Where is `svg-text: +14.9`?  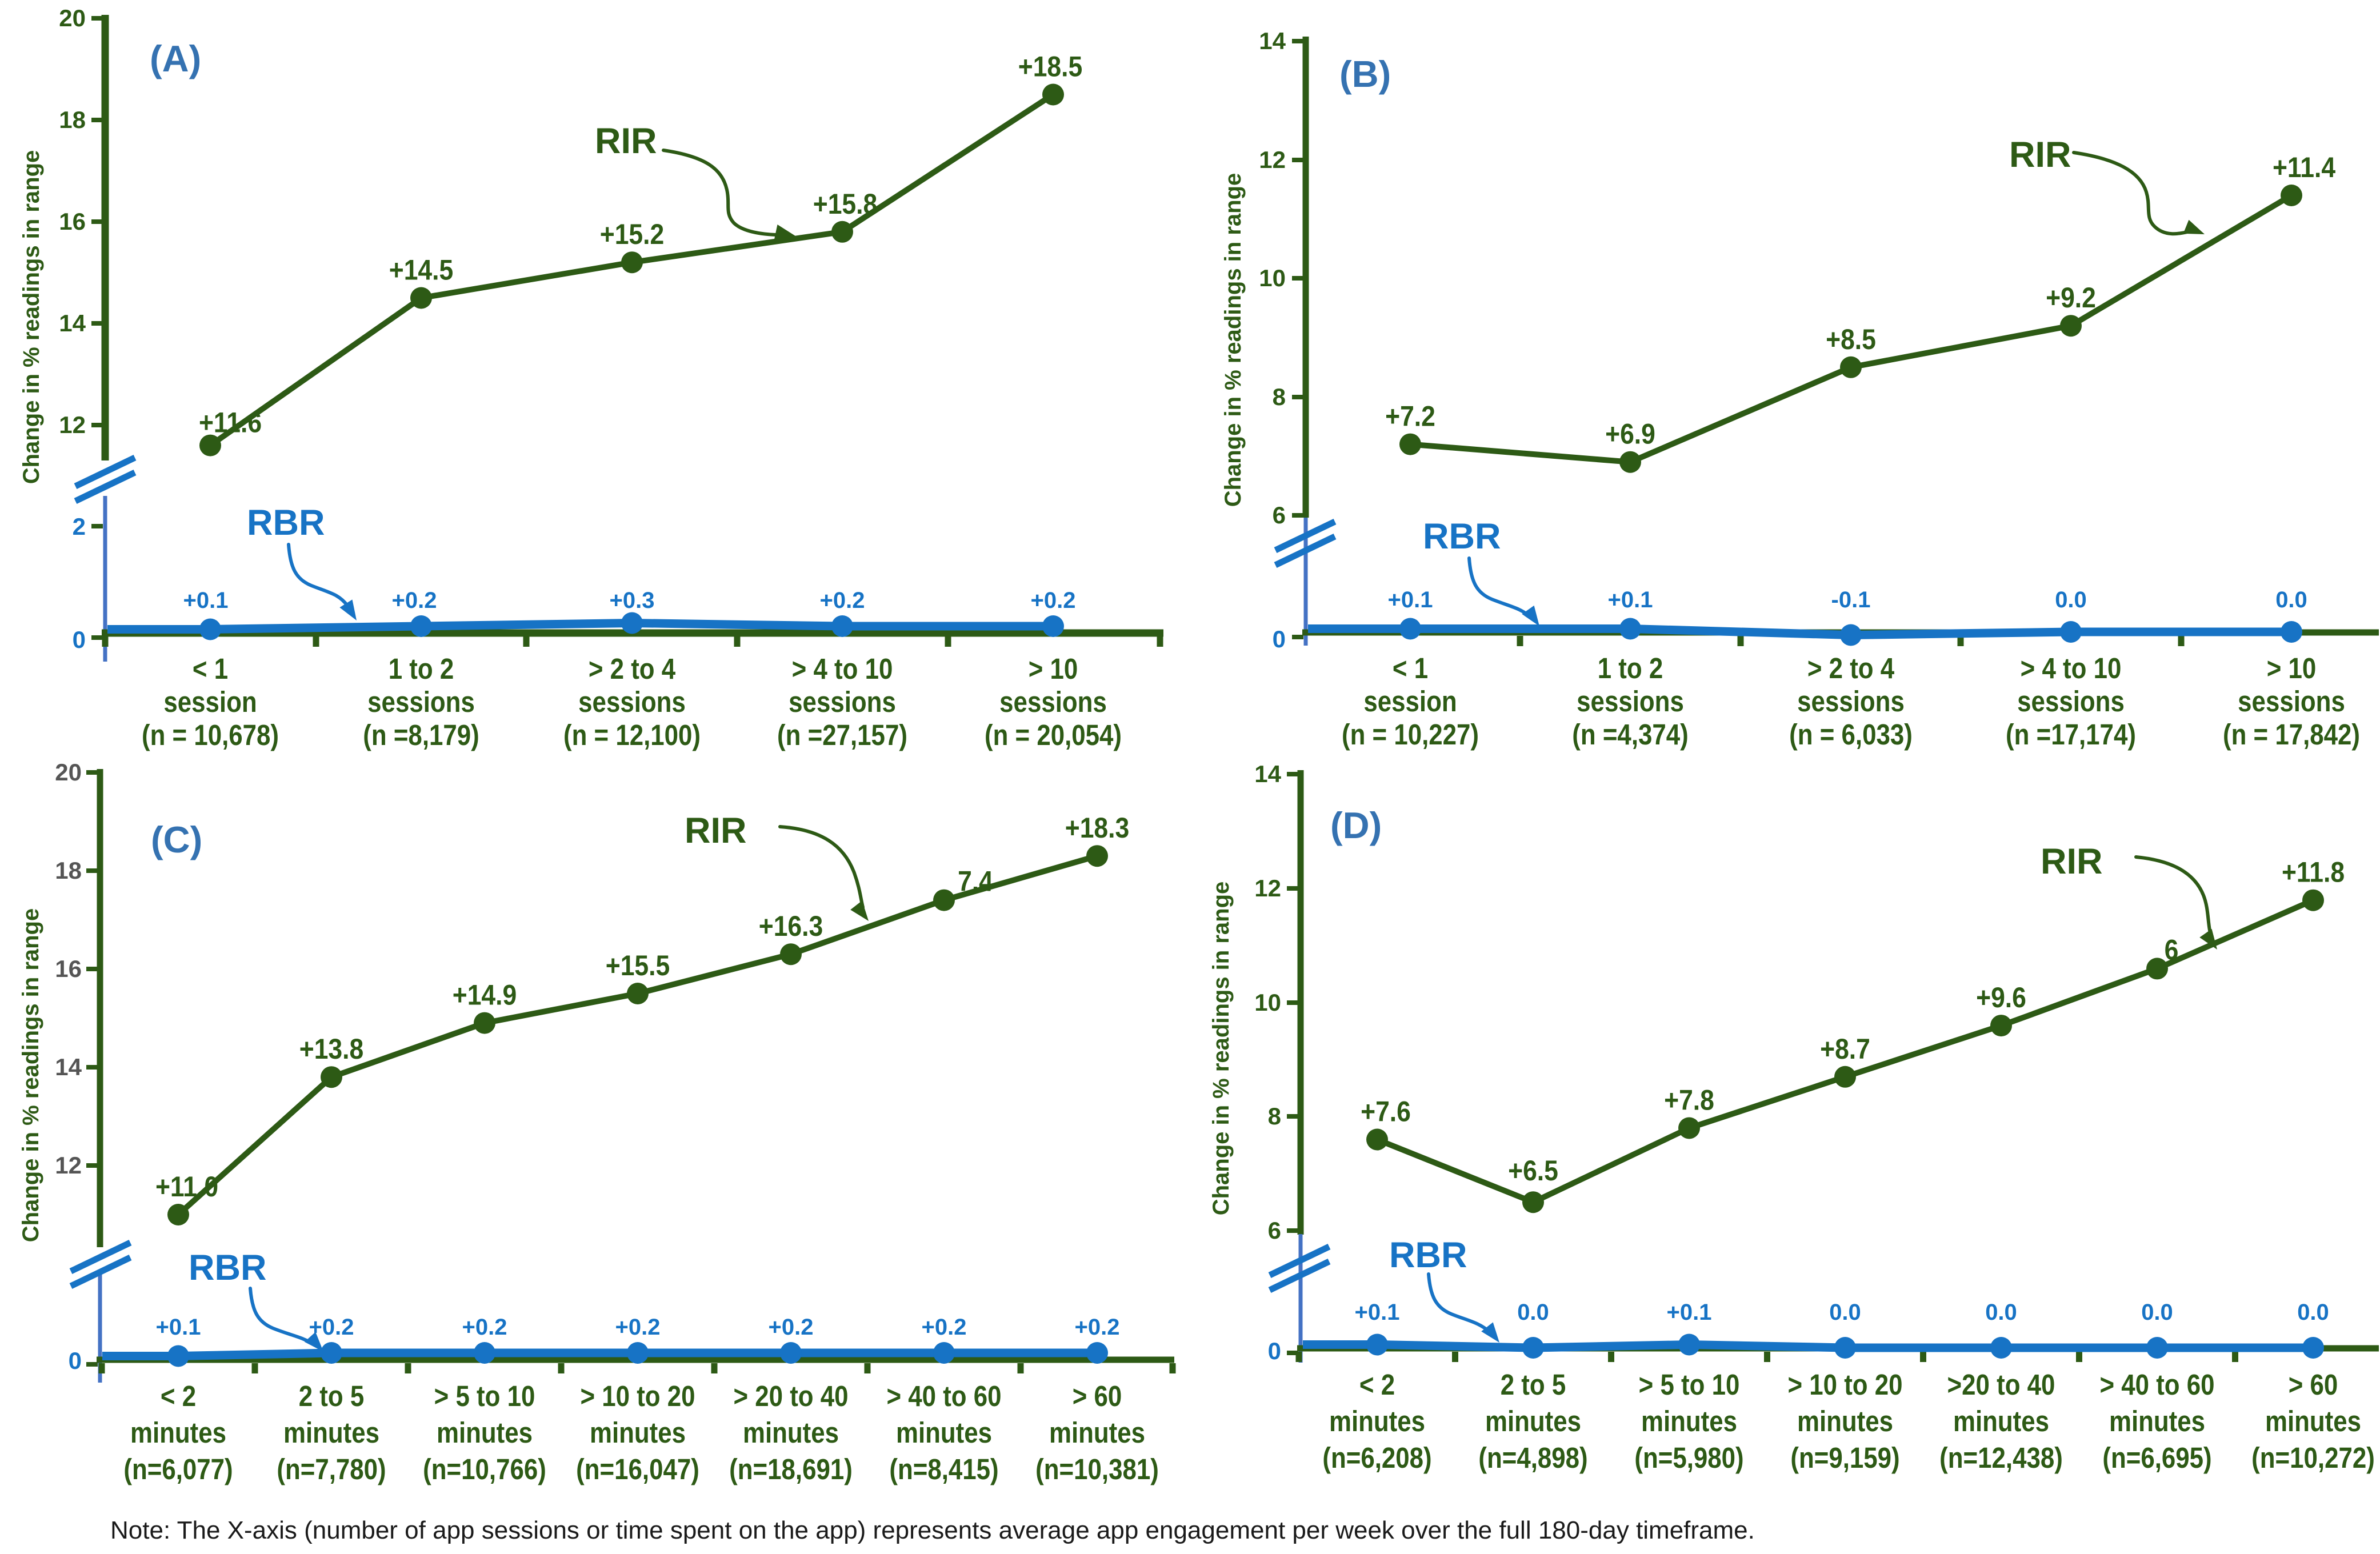 svg-text: +14.9 is located at coordinates (485, 995).